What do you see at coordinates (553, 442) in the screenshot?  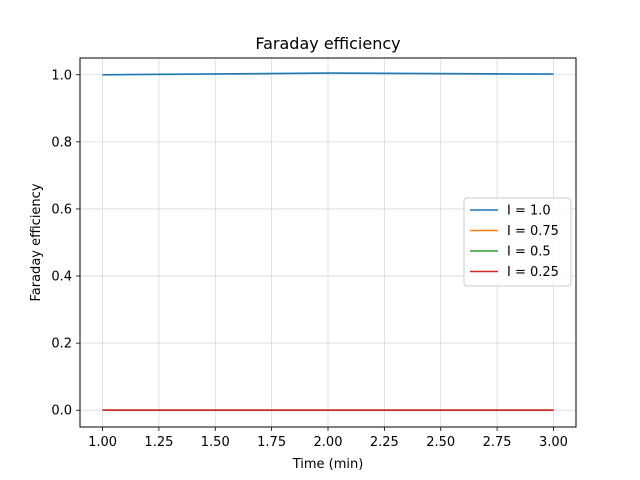 I see `x-tick-label: 3.00` at bounding box center [553, 442].